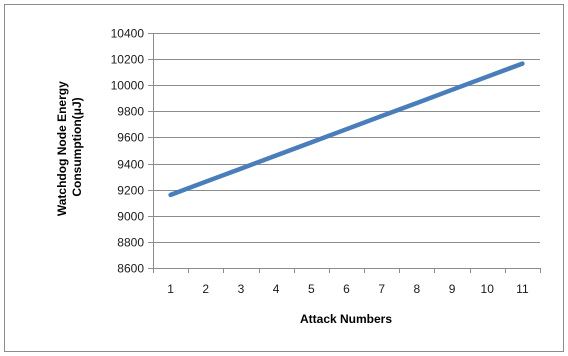  I want to click on y-tick-label-9400: 9400, so click(130, 165).